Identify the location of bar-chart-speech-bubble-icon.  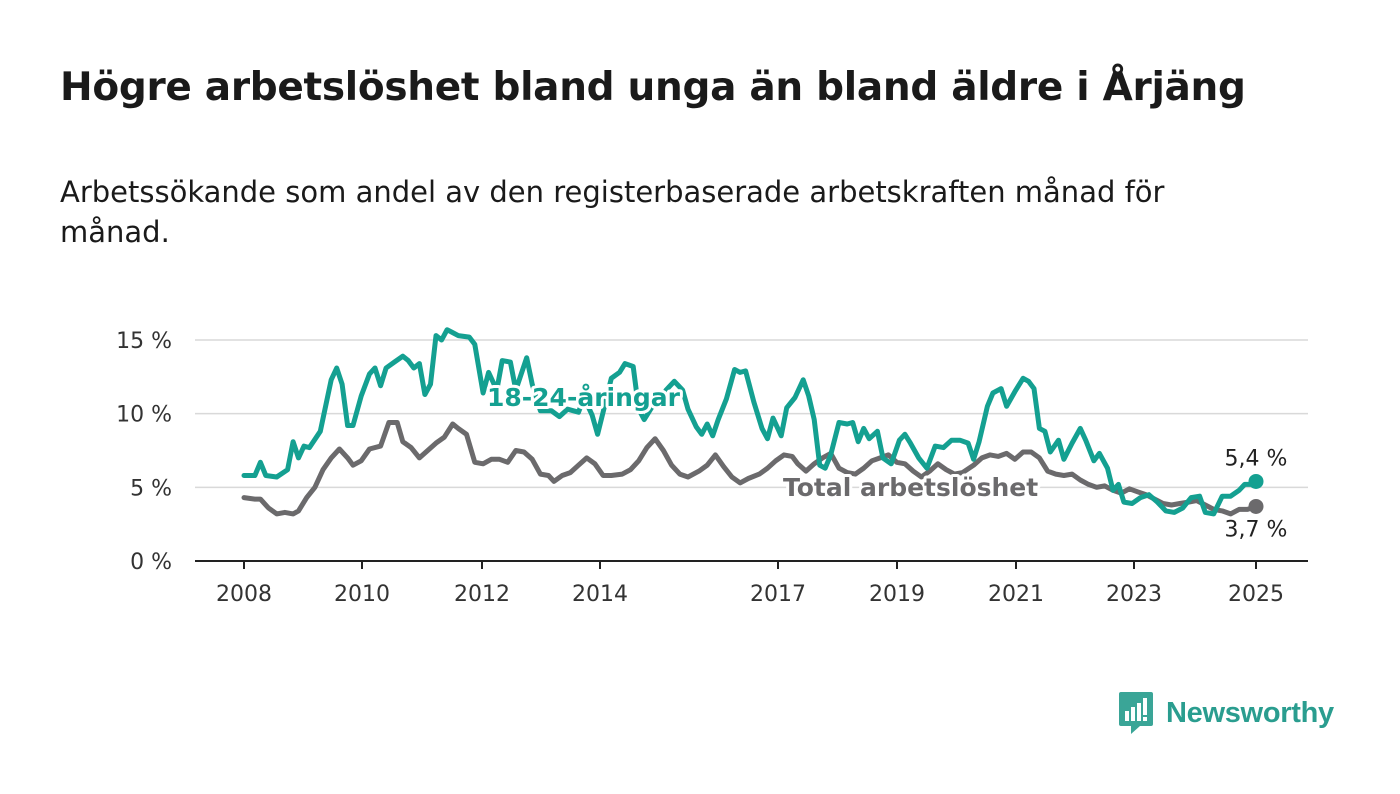
(1136, 713).